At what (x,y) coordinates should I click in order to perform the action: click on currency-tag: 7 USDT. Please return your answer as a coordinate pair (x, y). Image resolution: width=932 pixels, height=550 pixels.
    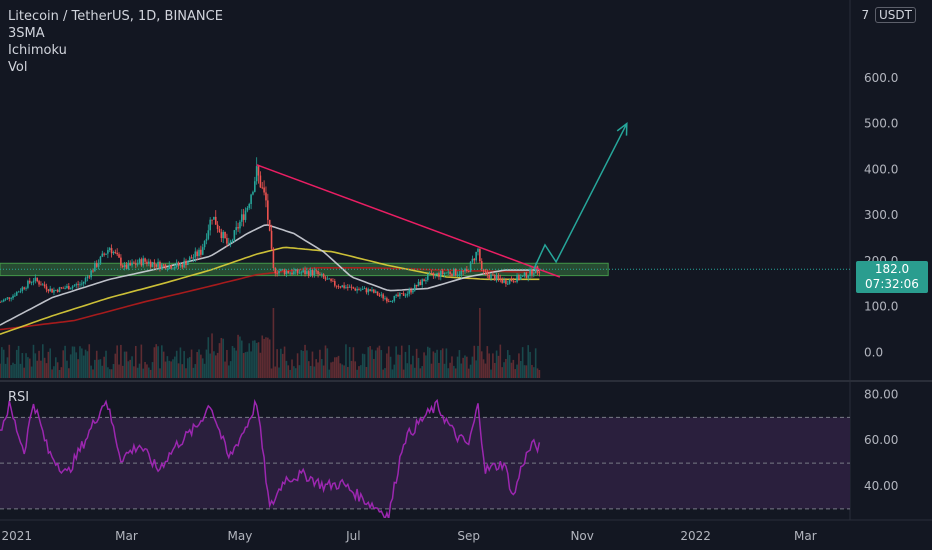
    Looking at the image, I should click on (889, 15).